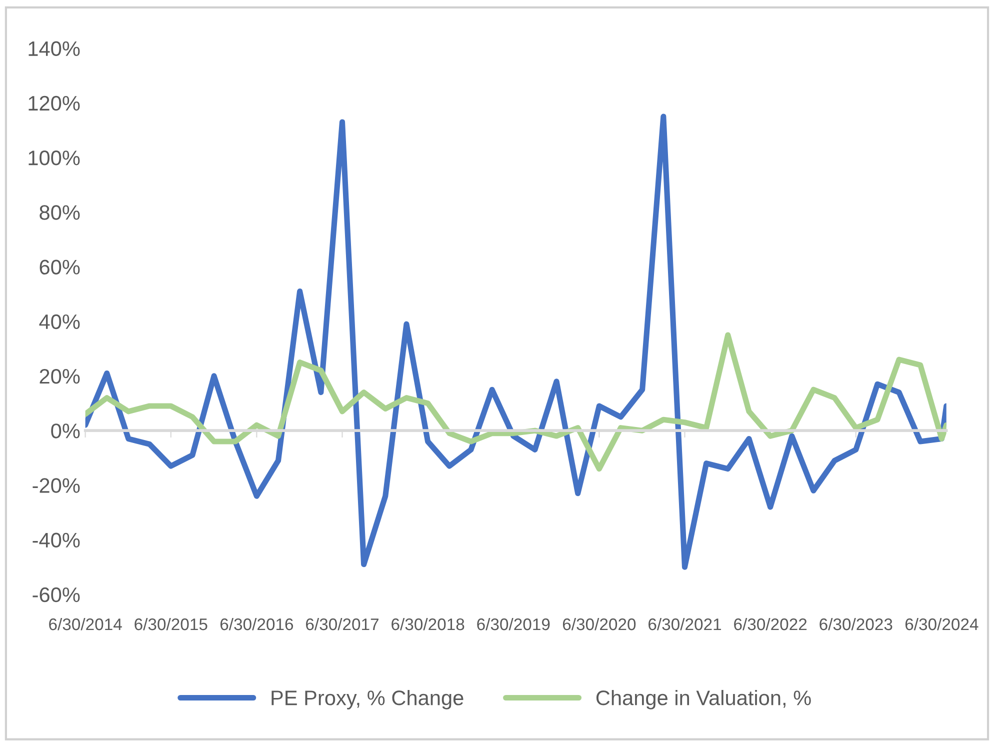 The width and height of the screenshot is (992, 743). I want to click on x-tick-label: 6/30/2021, so click(685, 624).